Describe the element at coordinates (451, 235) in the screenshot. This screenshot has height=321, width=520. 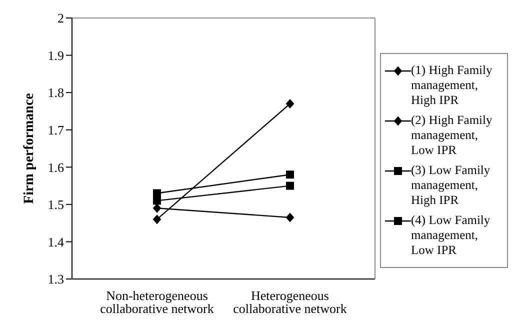
I see `legend-label: (4) Low Family management, Low IPR` at that location.